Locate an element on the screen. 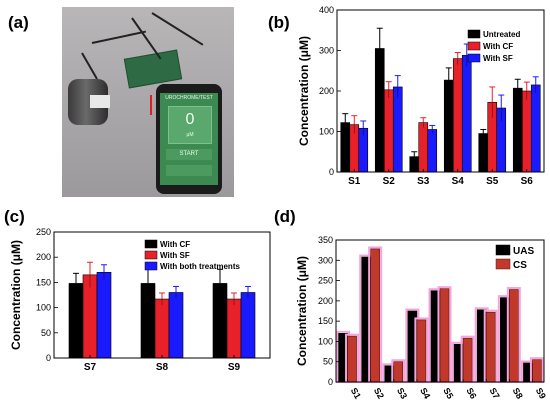  reading-box: 0 μM is located at coordinates (190, 125).